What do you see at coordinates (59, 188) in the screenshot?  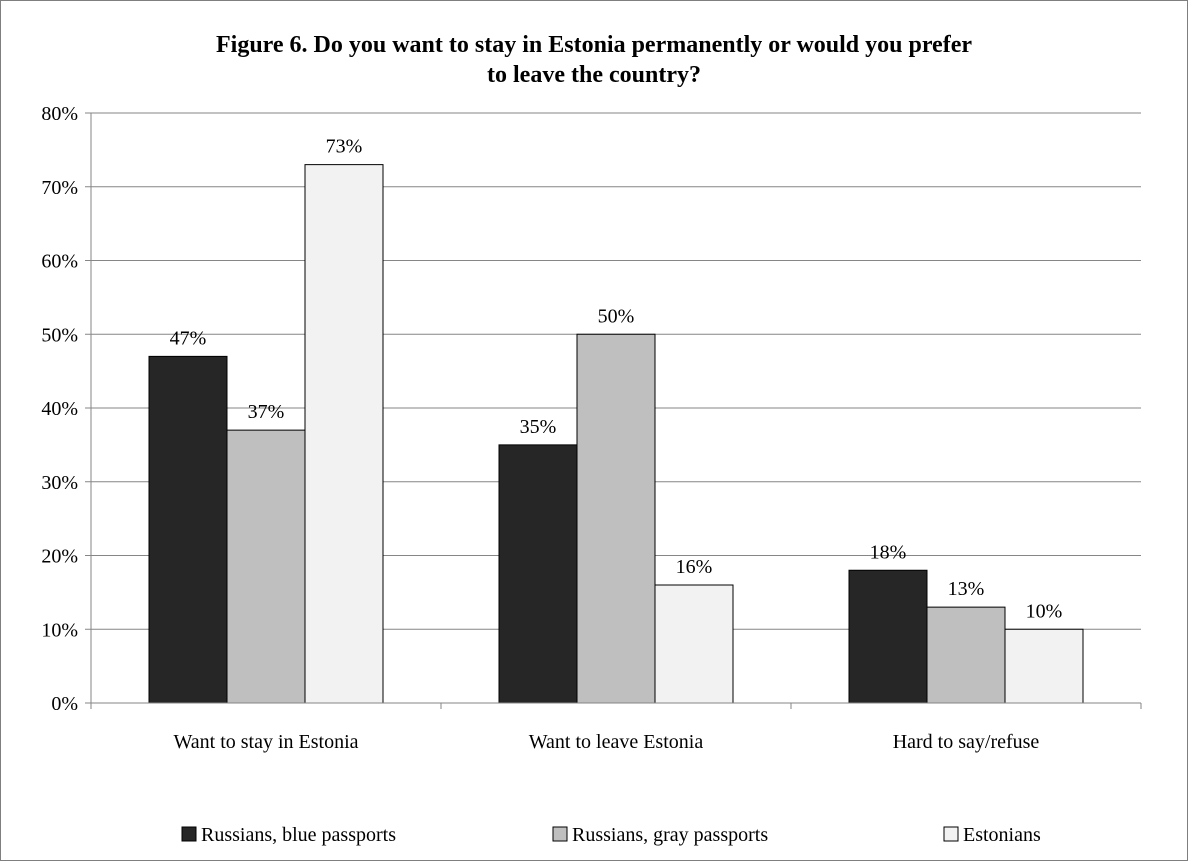 I see `y-tick-label: 70%` at bounding box center [59, 188].